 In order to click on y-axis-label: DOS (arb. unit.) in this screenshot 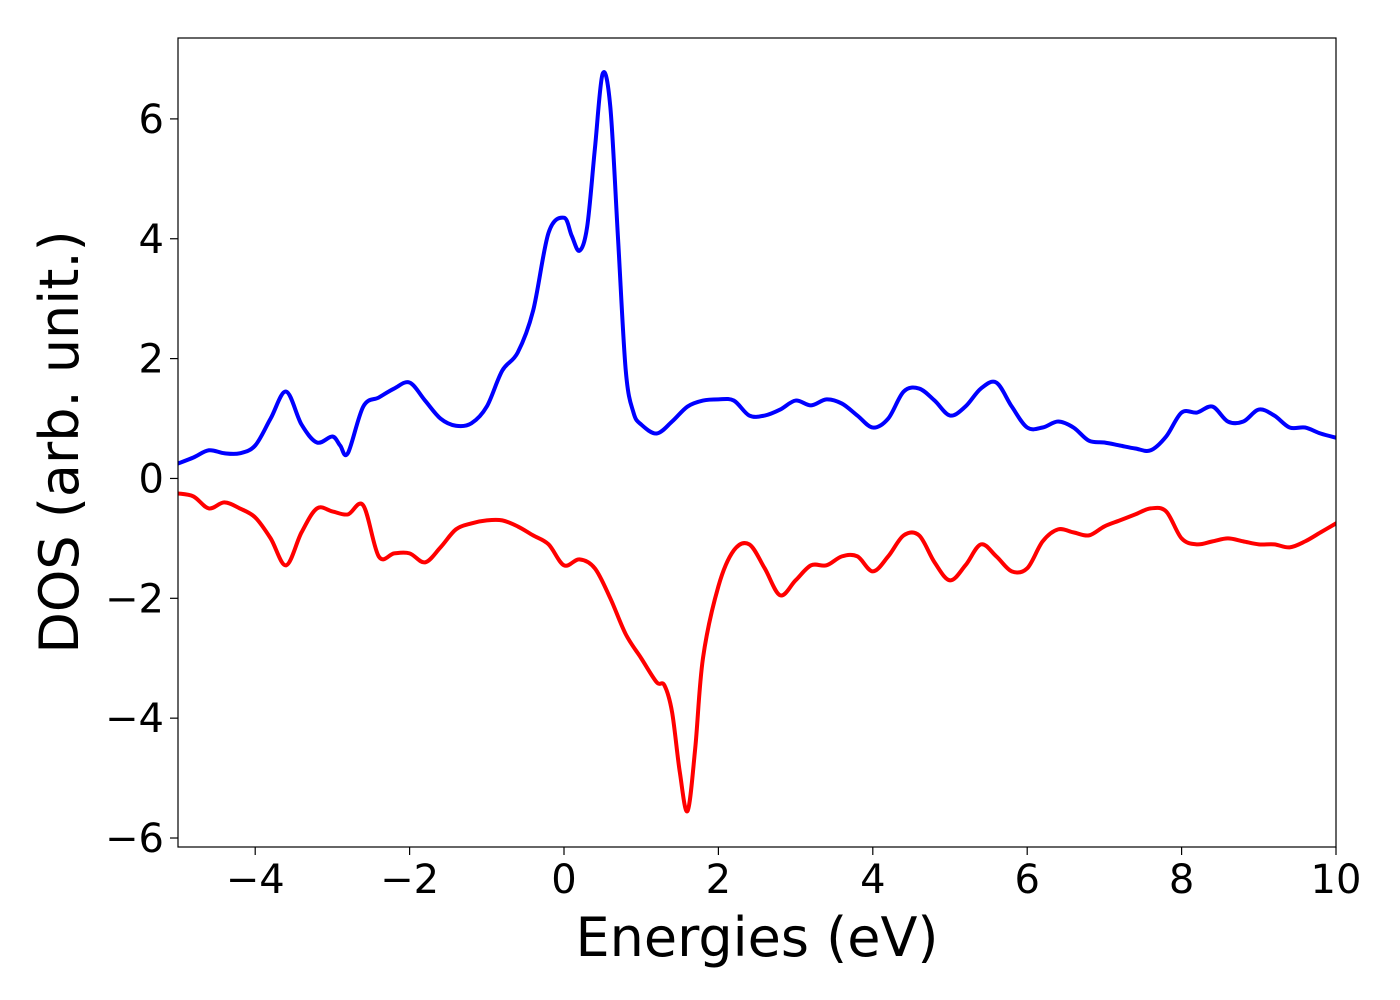, I will do `click(59, 441)`.